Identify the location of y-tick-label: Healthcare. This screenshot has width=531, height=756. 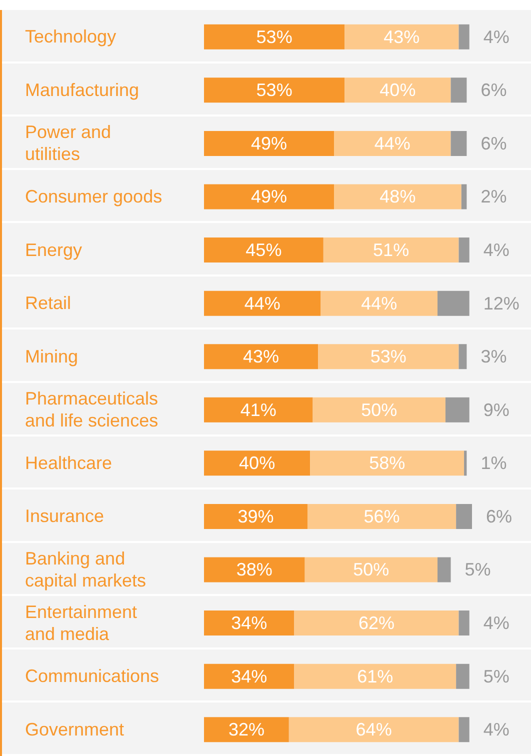
(68, 462).